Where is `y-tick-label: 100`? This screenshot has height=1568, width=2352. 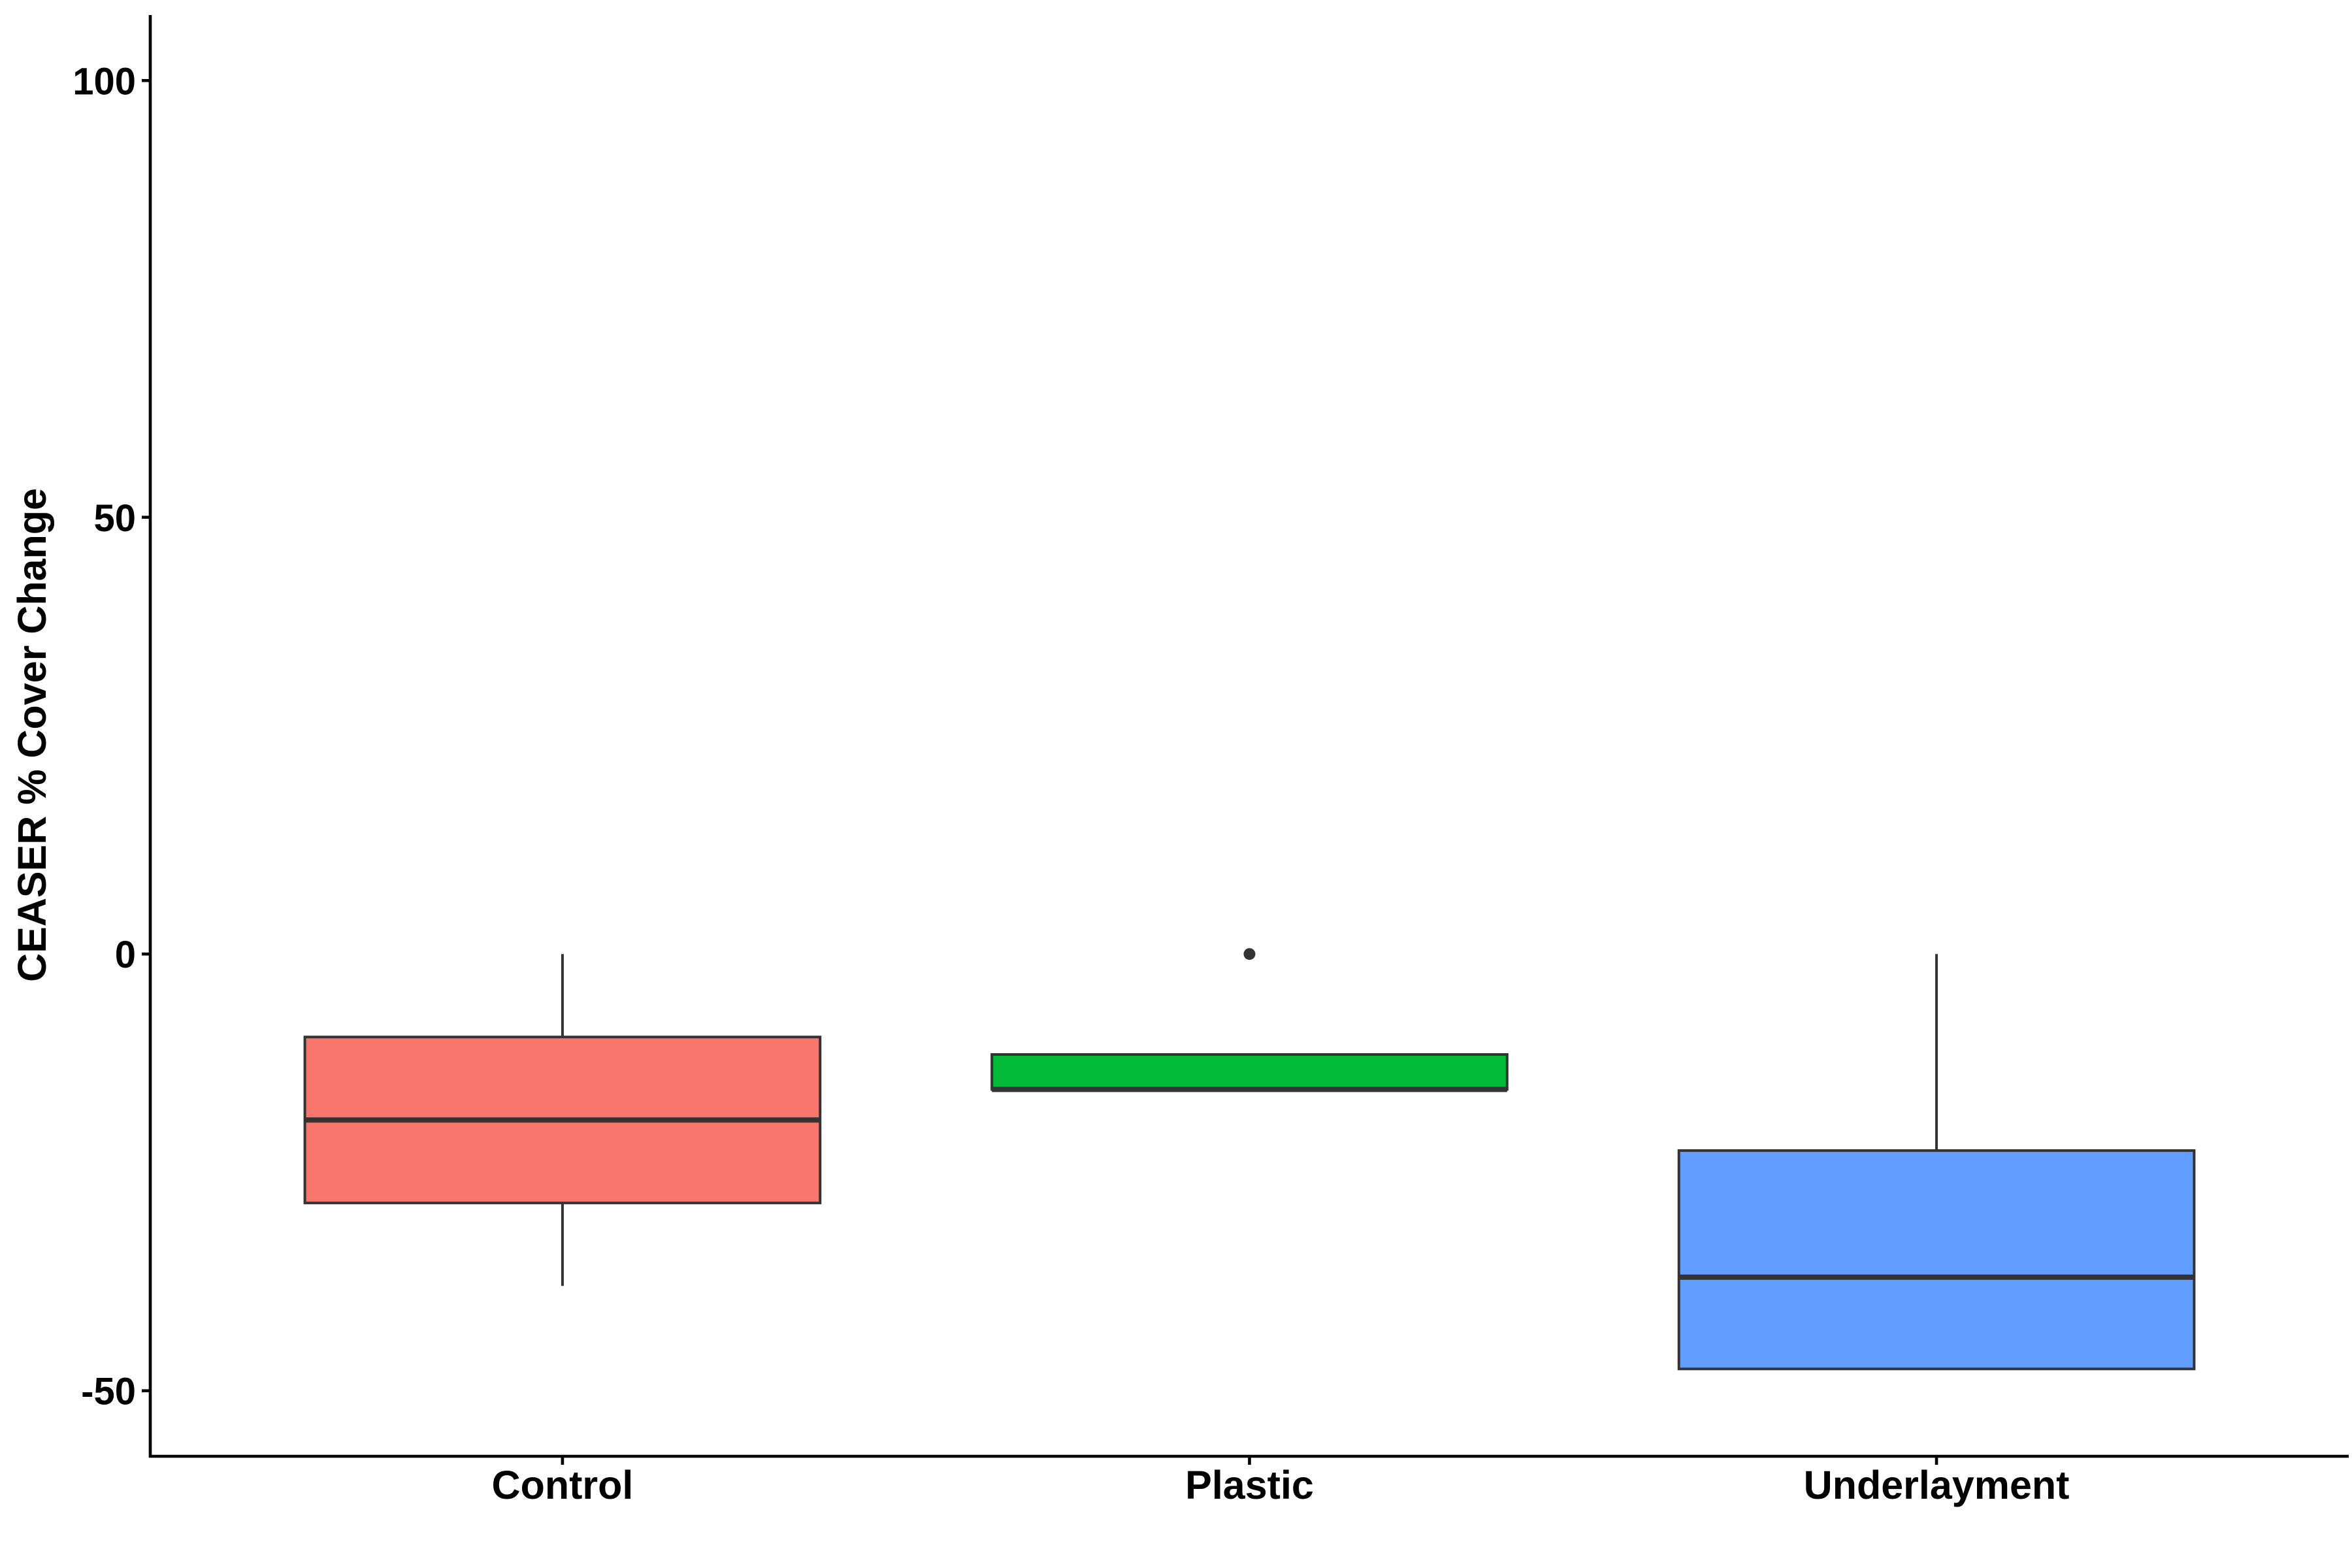 y-tick-label: 100 is located at coordinates (104, 81).